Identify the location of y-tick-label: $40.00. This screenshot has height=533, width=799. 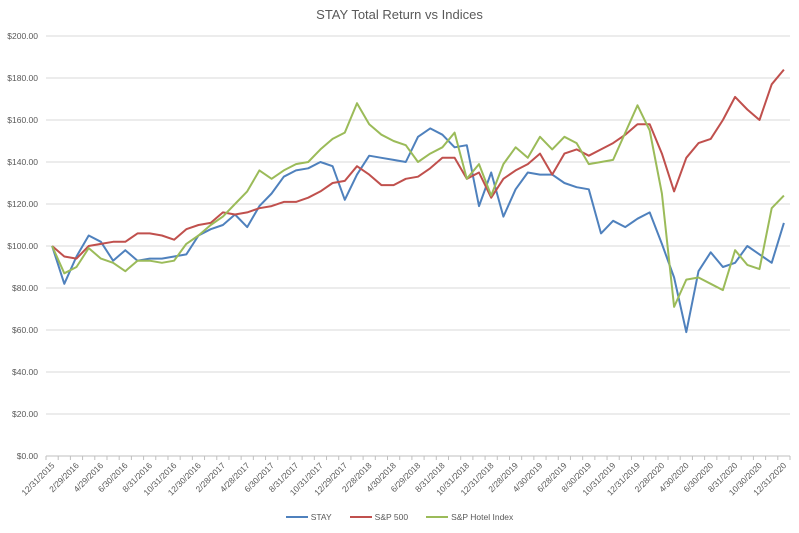
(25, 372).